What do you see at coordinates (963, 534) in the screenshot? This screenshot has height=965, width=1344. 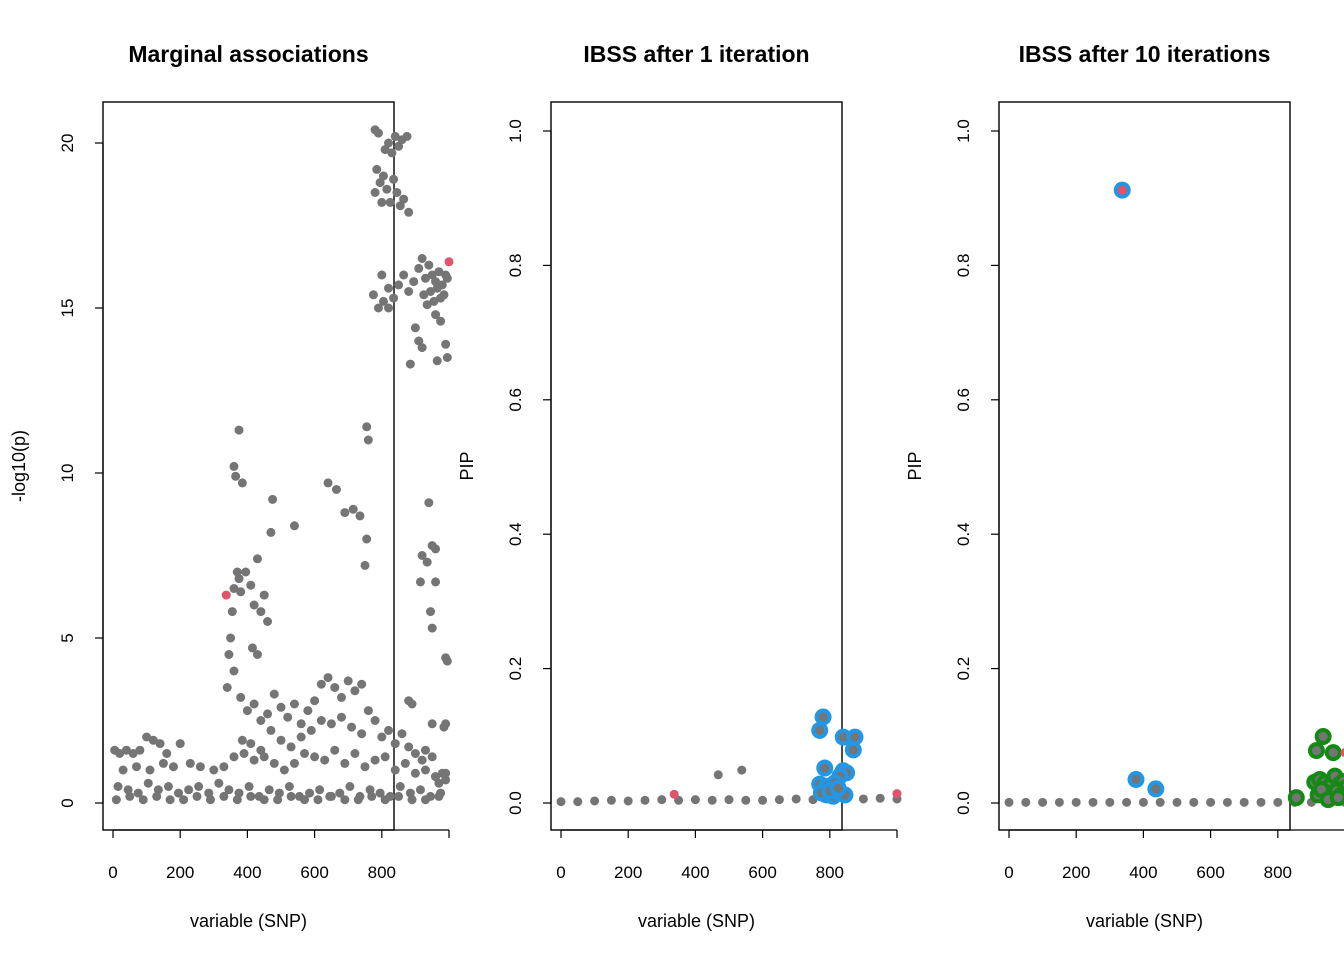 I see `y-tick-label: 0.4` at bounding box center [963, 534].